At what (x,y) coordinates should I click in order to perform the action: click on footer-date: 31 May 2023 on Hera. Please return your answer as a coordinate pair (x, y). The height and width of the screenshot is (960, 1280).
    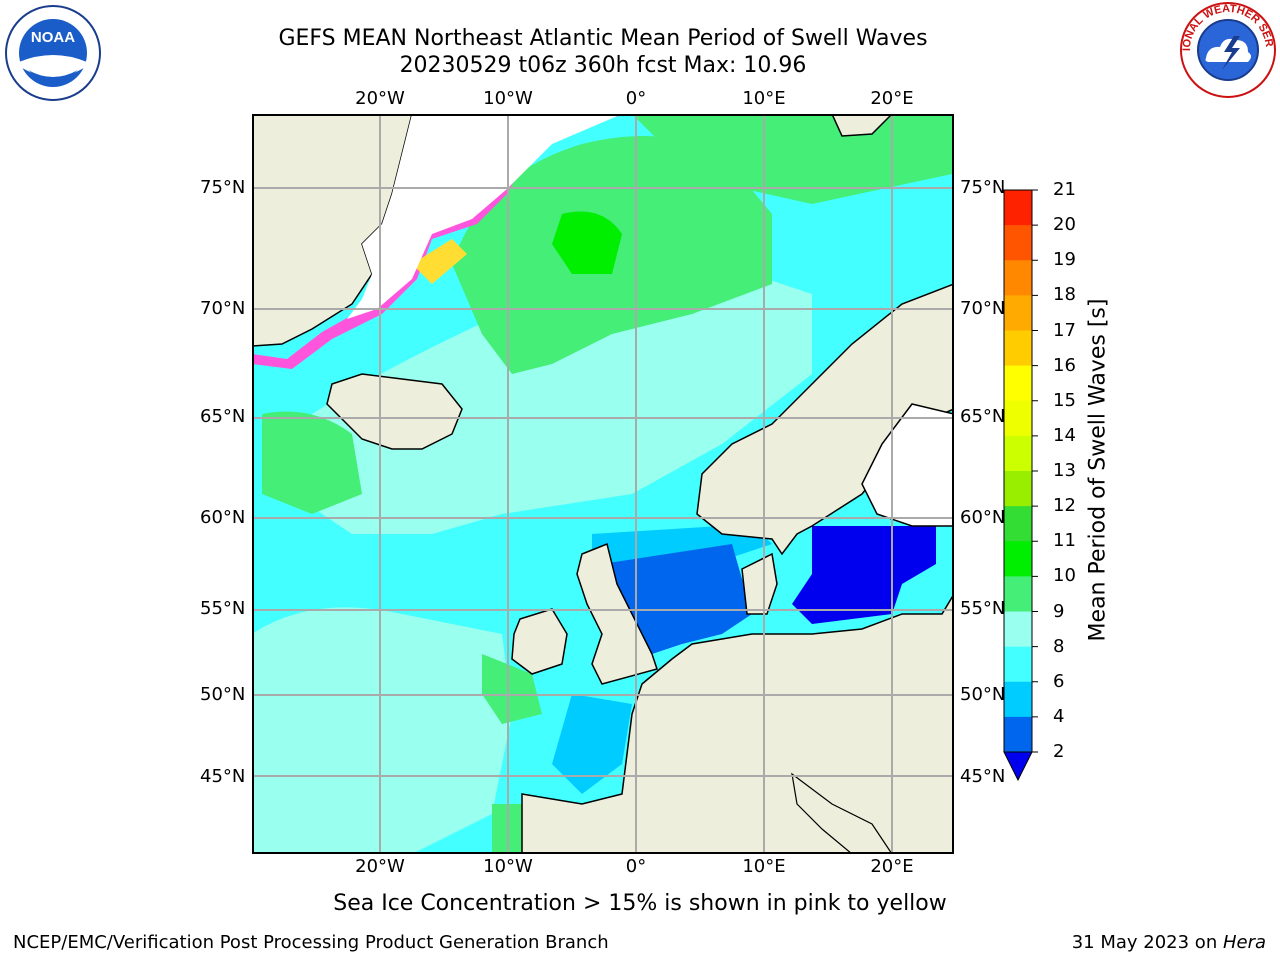
    Looking at the image, I should click on (1169, 942).